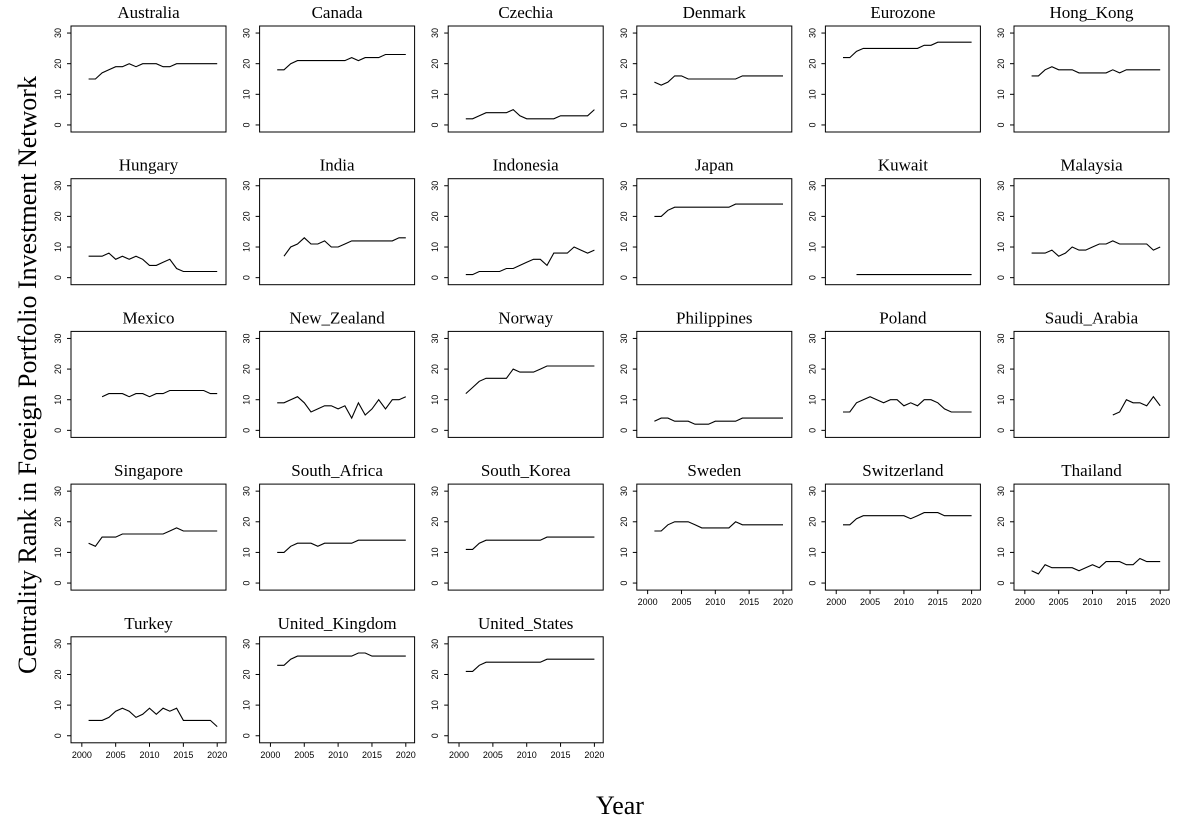 This screenshot has width=1188, height=832. Describe the element at coordinates (525, 317) in the screenshot. I see `panel-title: Norway` at that location.